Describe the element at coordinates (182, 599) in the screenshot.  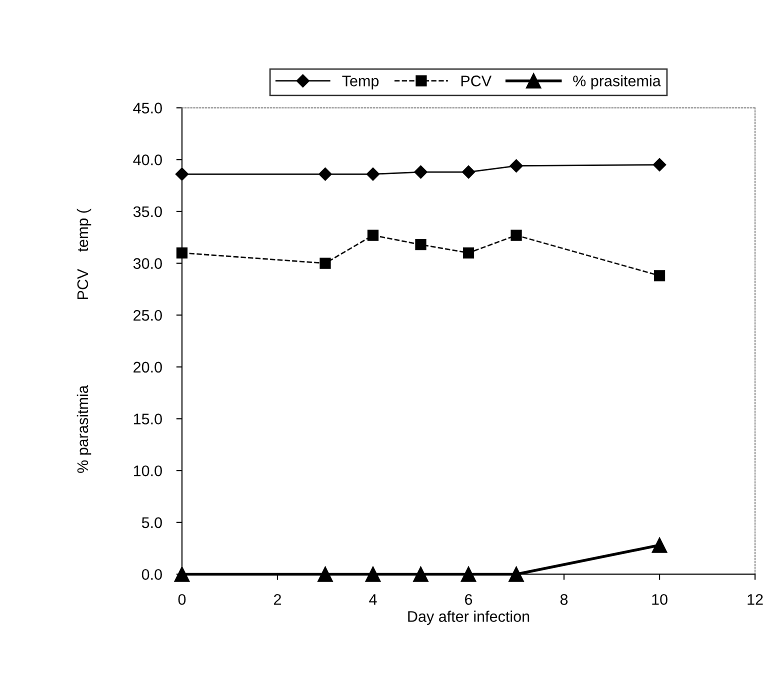
I see `x-tick-label: 0` at that location.